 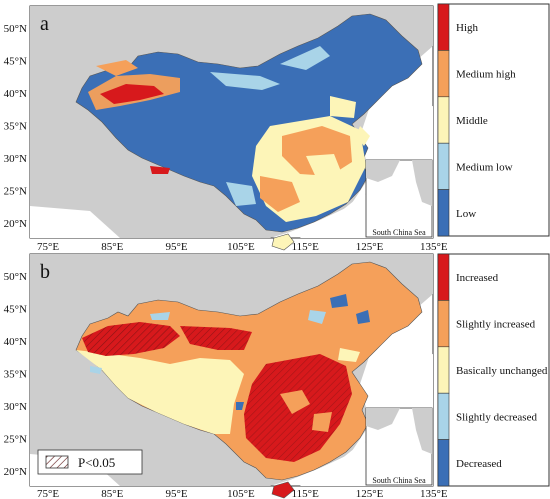 I want to click on significance-legend: P<0.05, so click(x=90, y=462).